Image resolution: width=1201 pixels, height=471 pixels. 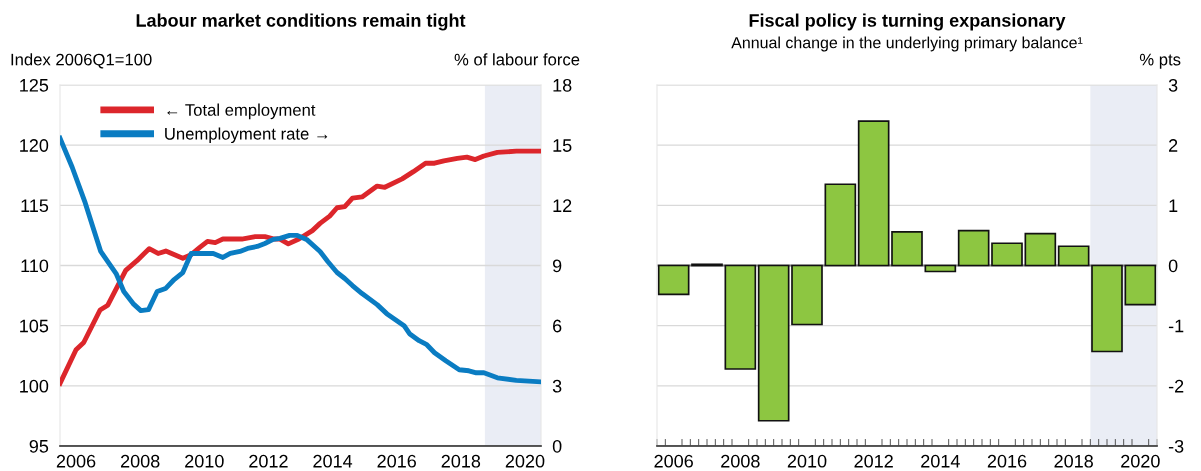 I want to click on y2-tick-label: 12, so click(x=562, y=205).